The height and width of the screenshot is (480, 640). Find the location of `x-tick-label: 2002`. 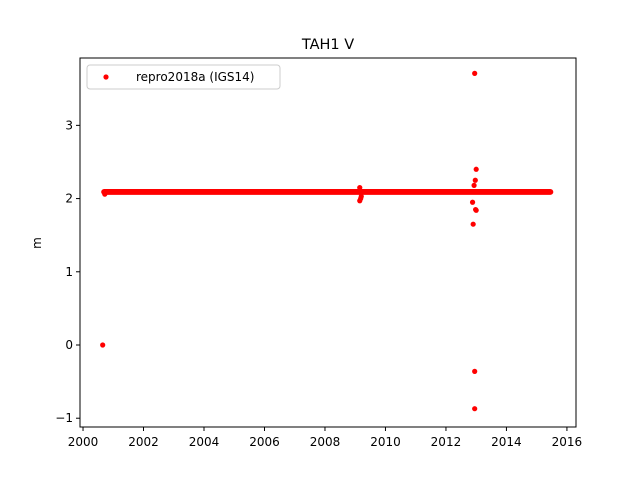

x-tick-label: 2002 is located at coordinates (143, 442).